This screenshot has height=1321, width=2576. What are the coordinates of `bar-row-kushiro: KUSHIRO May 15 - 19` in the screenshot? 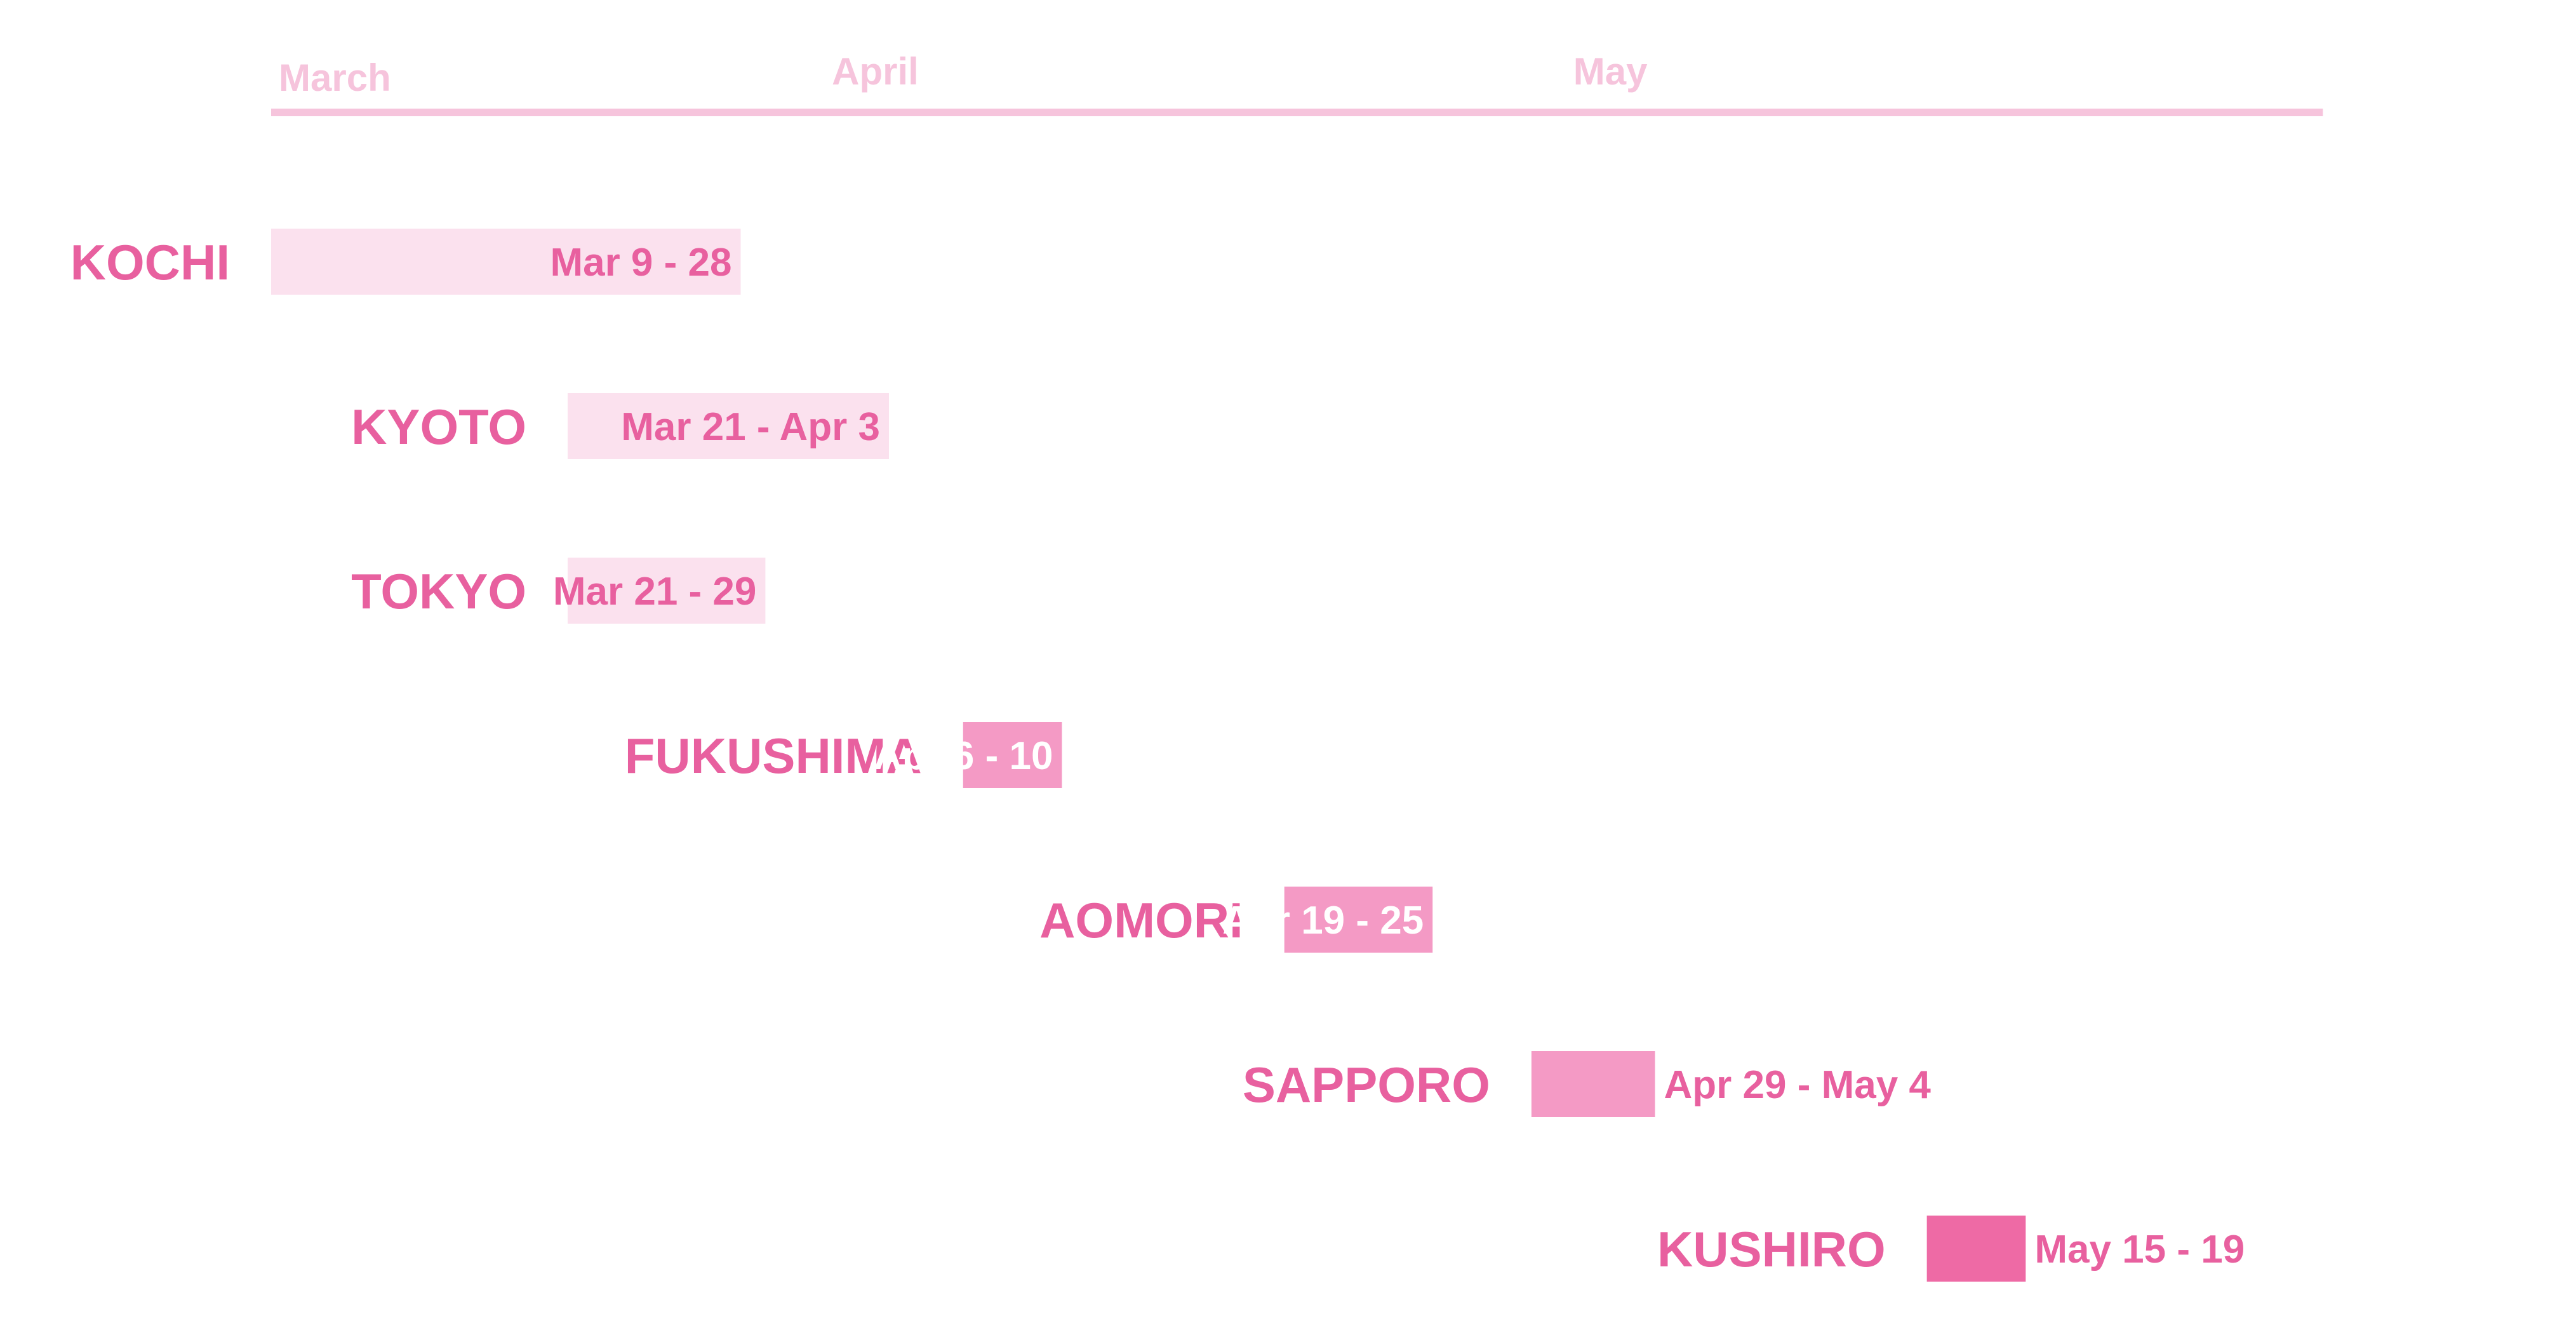 It's located at (1951, 1249).